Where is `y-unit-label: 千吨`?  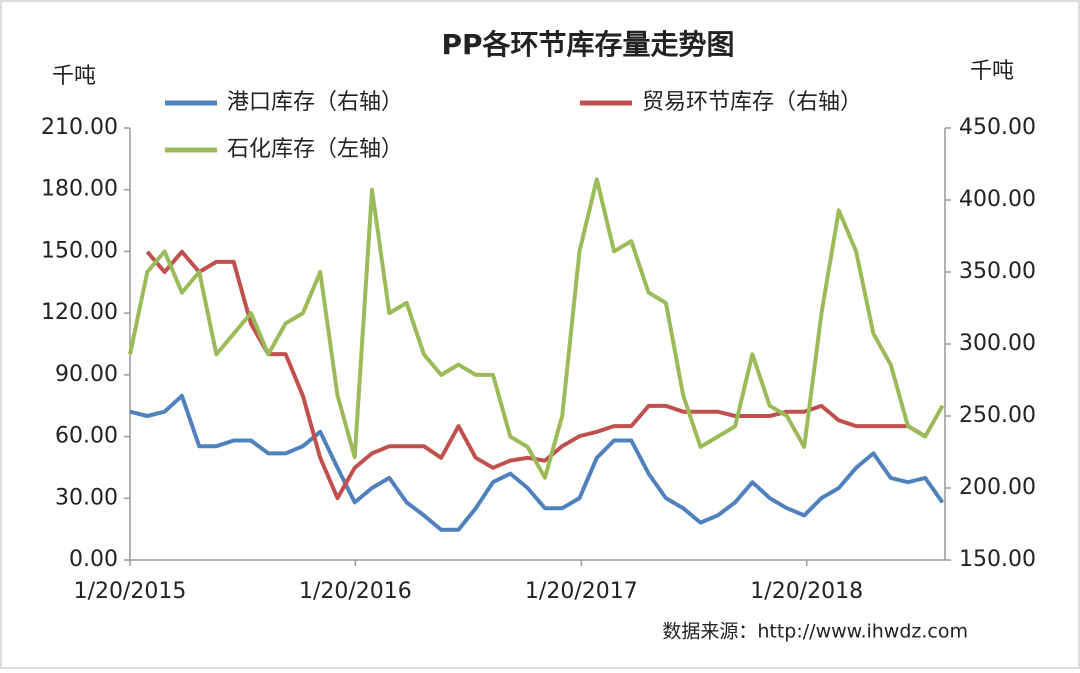 y-unit-label: 千吨 is located at coordinates (74, 76).